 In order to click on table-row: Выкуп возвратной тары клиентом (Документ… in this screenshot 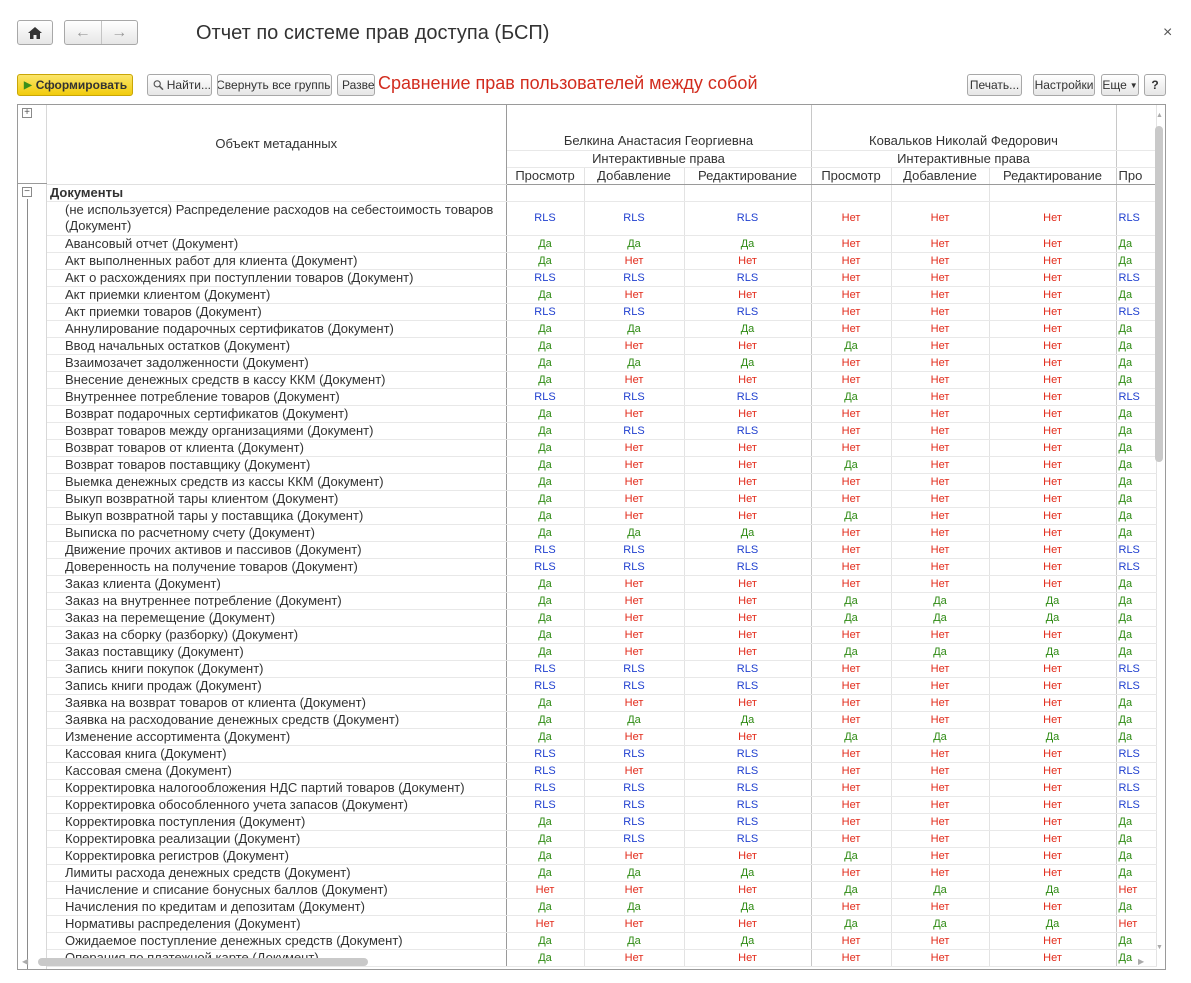, I will do `click(602, 499)`.